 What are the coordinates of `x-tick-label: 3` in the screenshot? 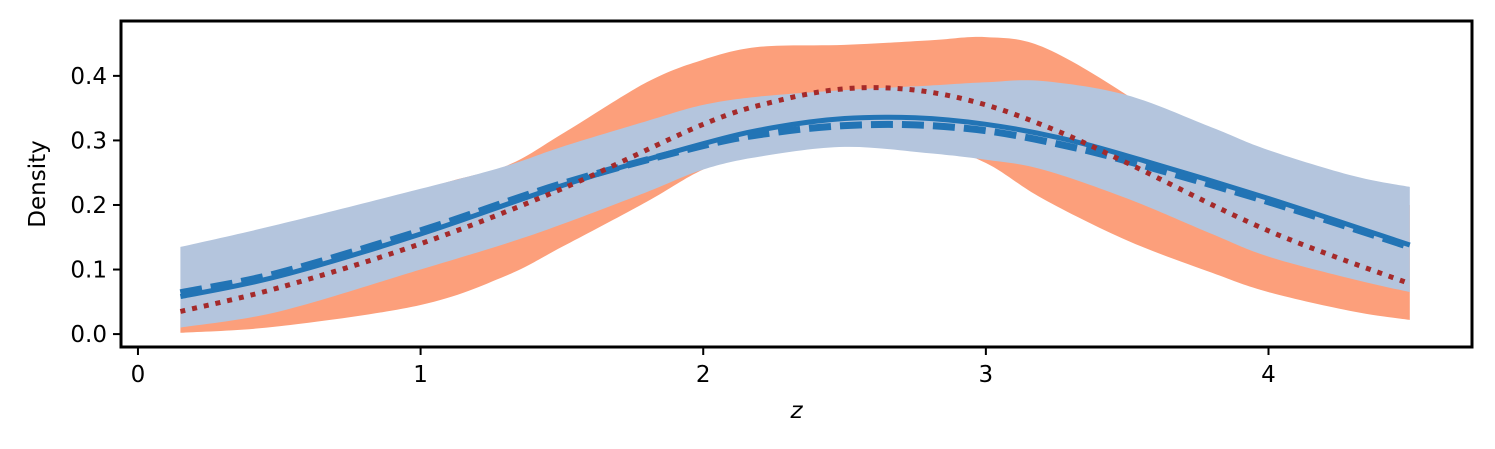 It's located at (986, 375).